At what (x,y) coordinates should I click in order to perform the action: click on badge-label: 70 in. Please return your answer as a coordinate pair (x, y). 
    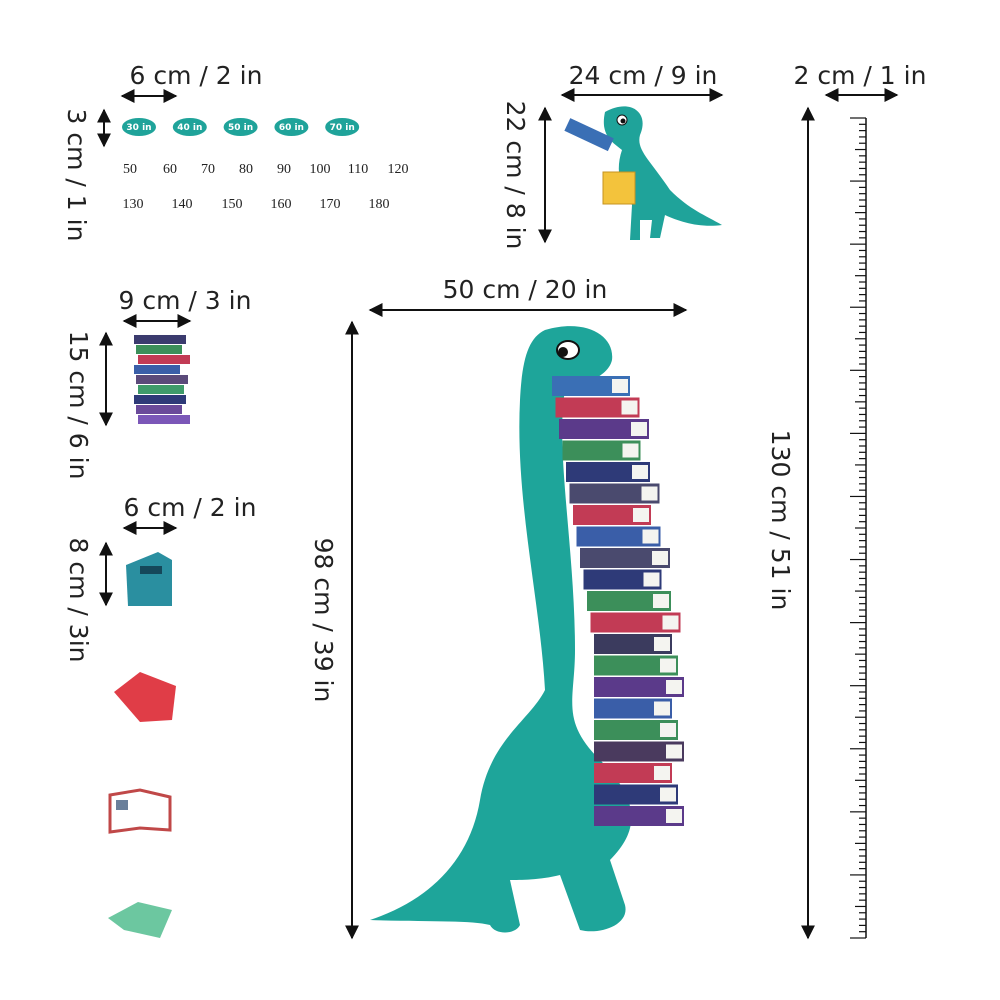
    Looking at the image, I should click on (342, 128).